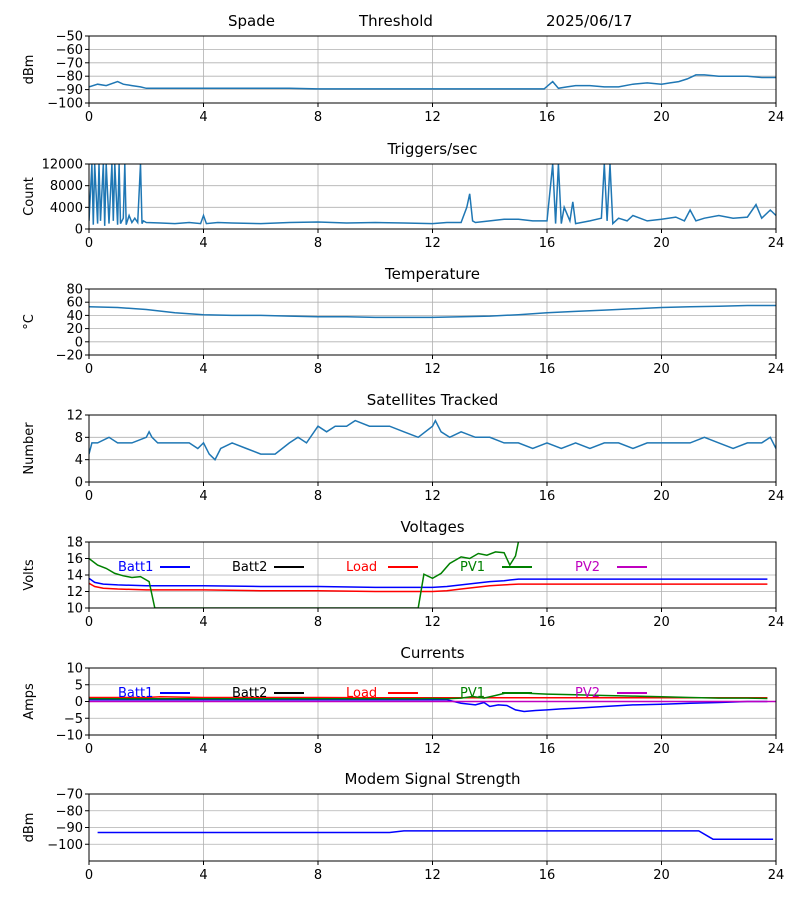 Image resolution: width=800 pixels, height=904 pixels. I want to click on y-axis-label: Volts, so click(29, 575).